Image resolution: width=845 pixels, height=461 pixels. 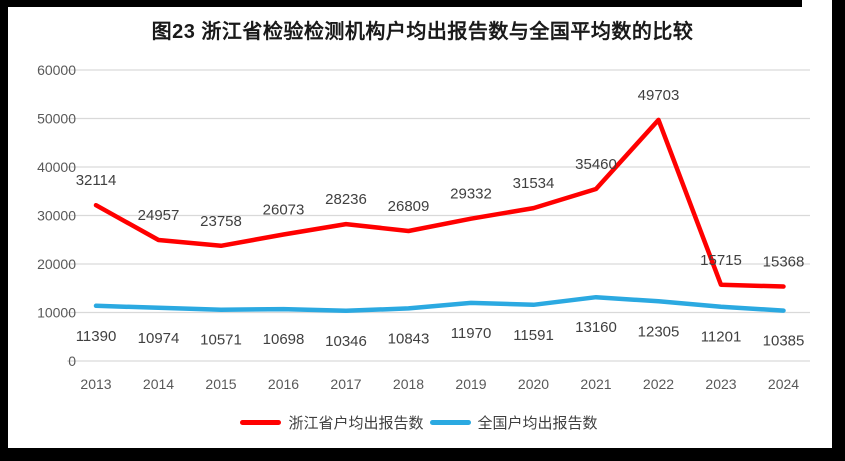 I want to click on data-label: 11201, so click(x=721, y=337).